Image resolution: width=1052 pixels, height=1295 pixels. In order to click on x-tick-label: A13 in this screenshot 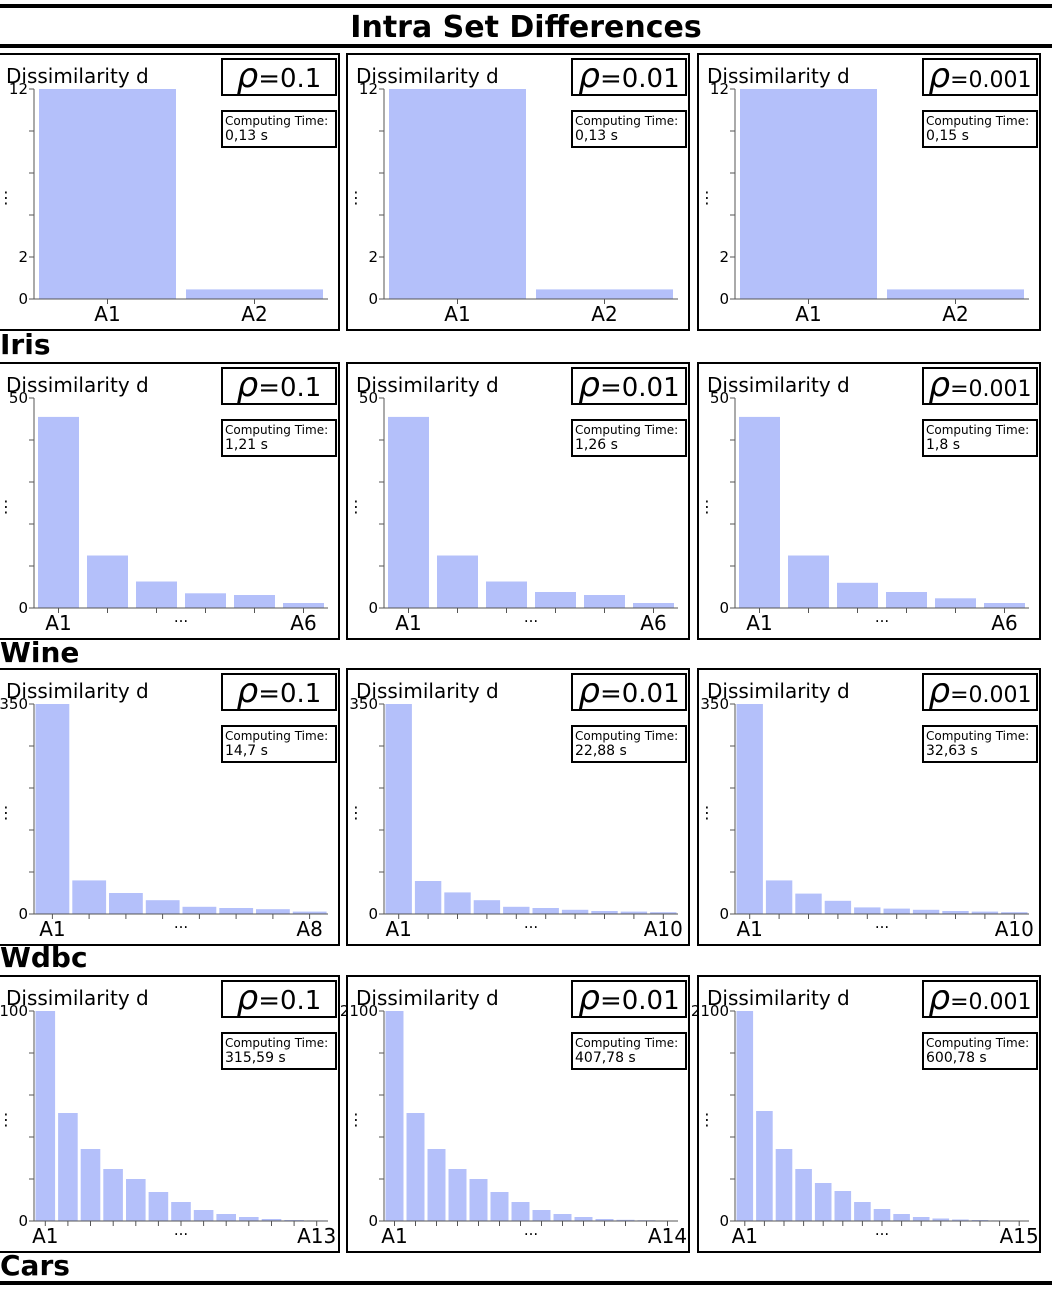, I will do `click(316, 1236)`.